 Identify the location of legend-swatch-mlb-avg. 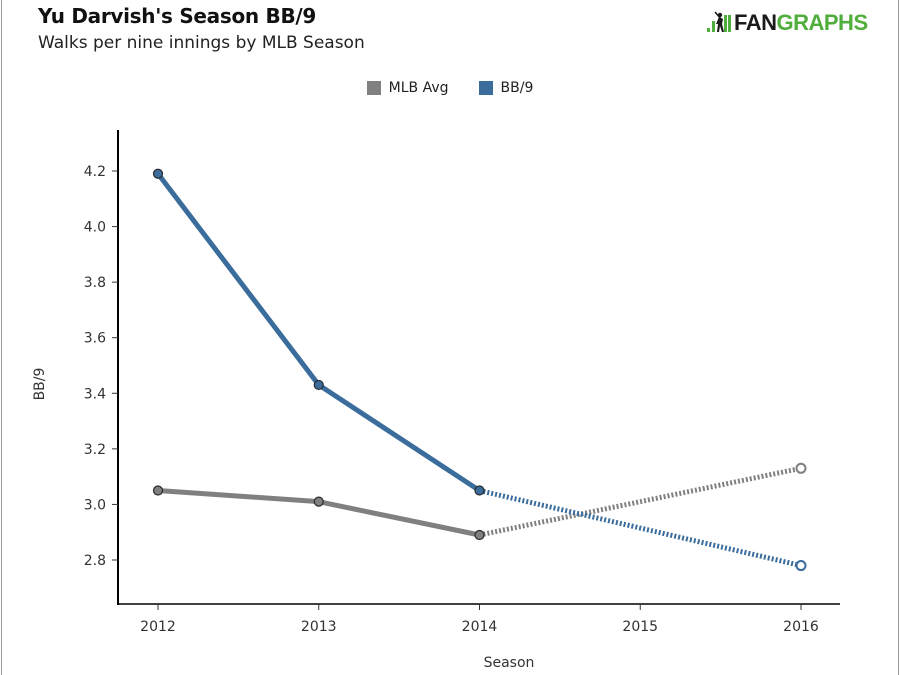
(373, 88).